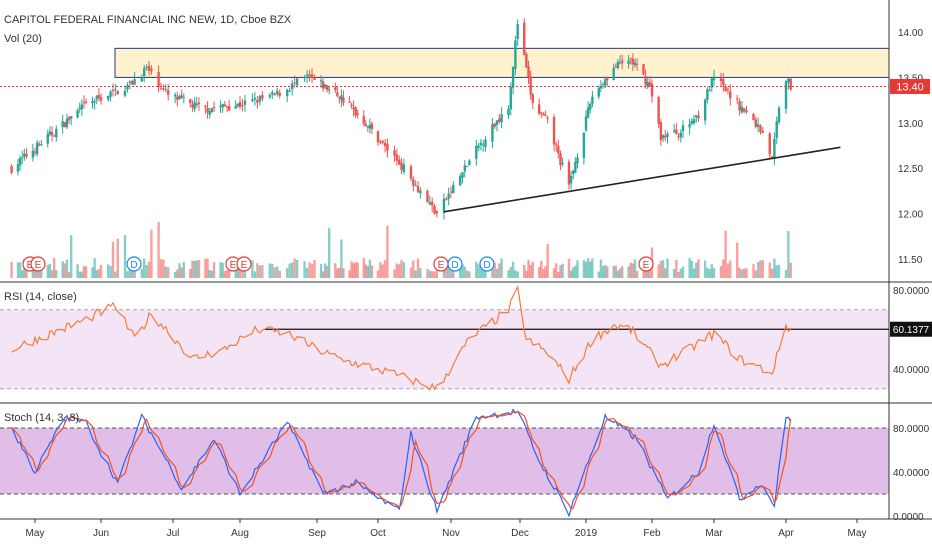  I want to click on event-marker-label: D, so click(133, 265).